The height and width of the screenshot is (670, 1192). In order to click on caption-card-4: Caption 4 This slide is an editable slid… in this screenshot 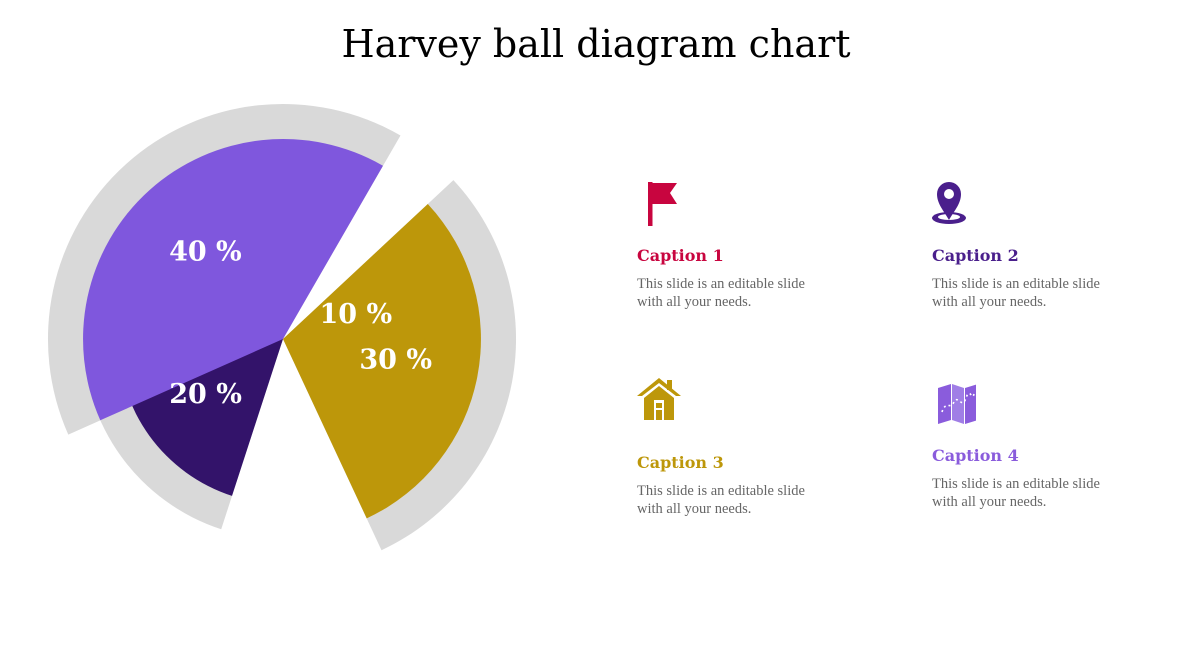, I will do `click(1047, 445)`.